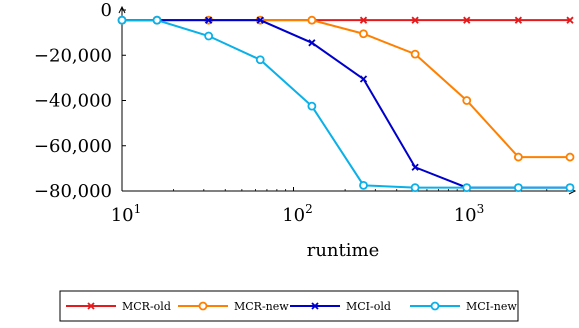 The image size is (579, 328). What do you see at coordinates (463, 306) in the screenshot?
I see `legend-entry: MCI-new` at bounding box center [463, 306].